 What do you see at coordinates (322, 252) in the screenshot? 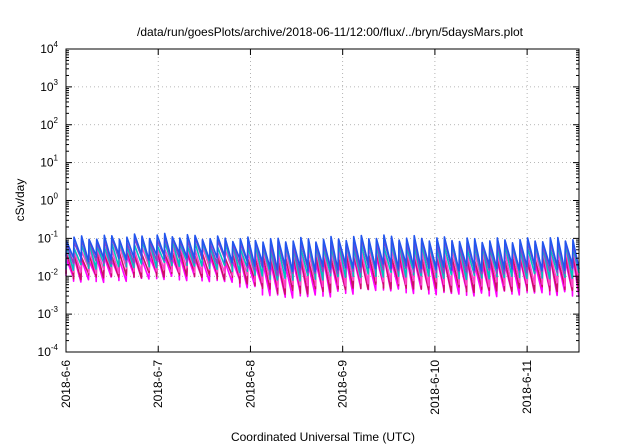
I see `series-line` at bounding box center [322, 252].